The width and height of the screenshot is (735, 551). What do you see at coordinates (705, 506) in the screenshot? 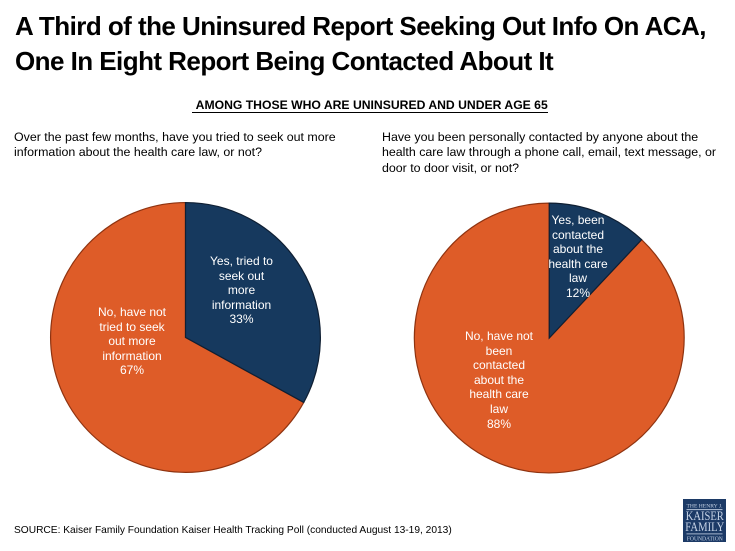
I see `svg-text: THE HENRY J.` at bounding box center [705, 506].